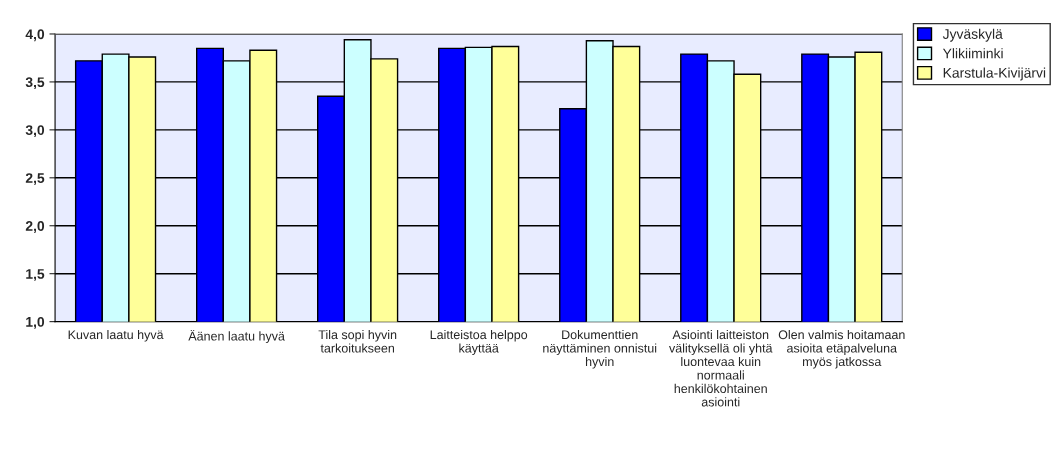  I want to click on y-tick-label: 2,0, so click(35, 227).